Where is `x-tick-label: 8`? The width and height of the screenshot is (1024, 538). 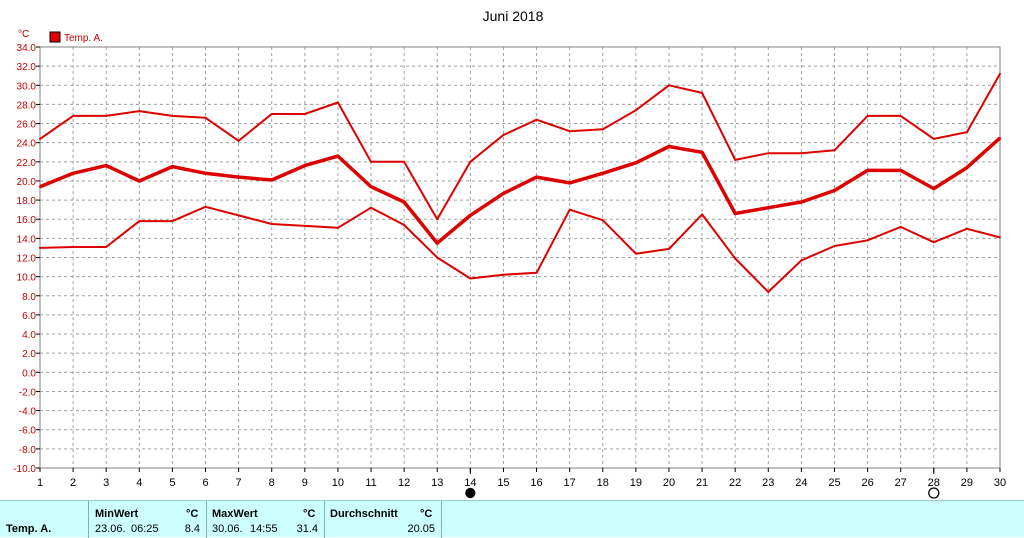
x-tick-label: 8 is located at coordinates (272, 483).